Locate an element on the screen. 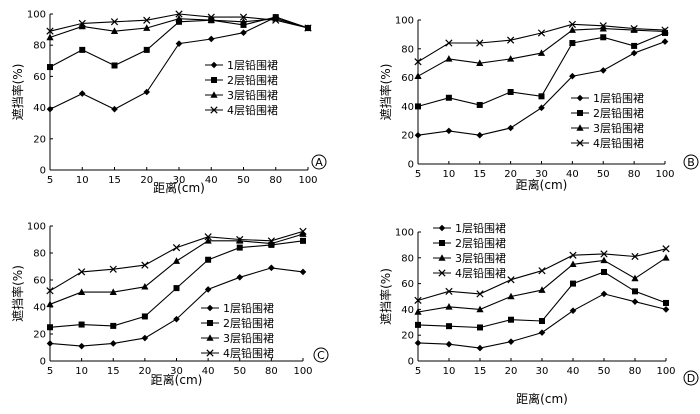 This screenshot has width=700, height=414. legend-label: 3层铅围裙 is located at coordinates (252, 95).